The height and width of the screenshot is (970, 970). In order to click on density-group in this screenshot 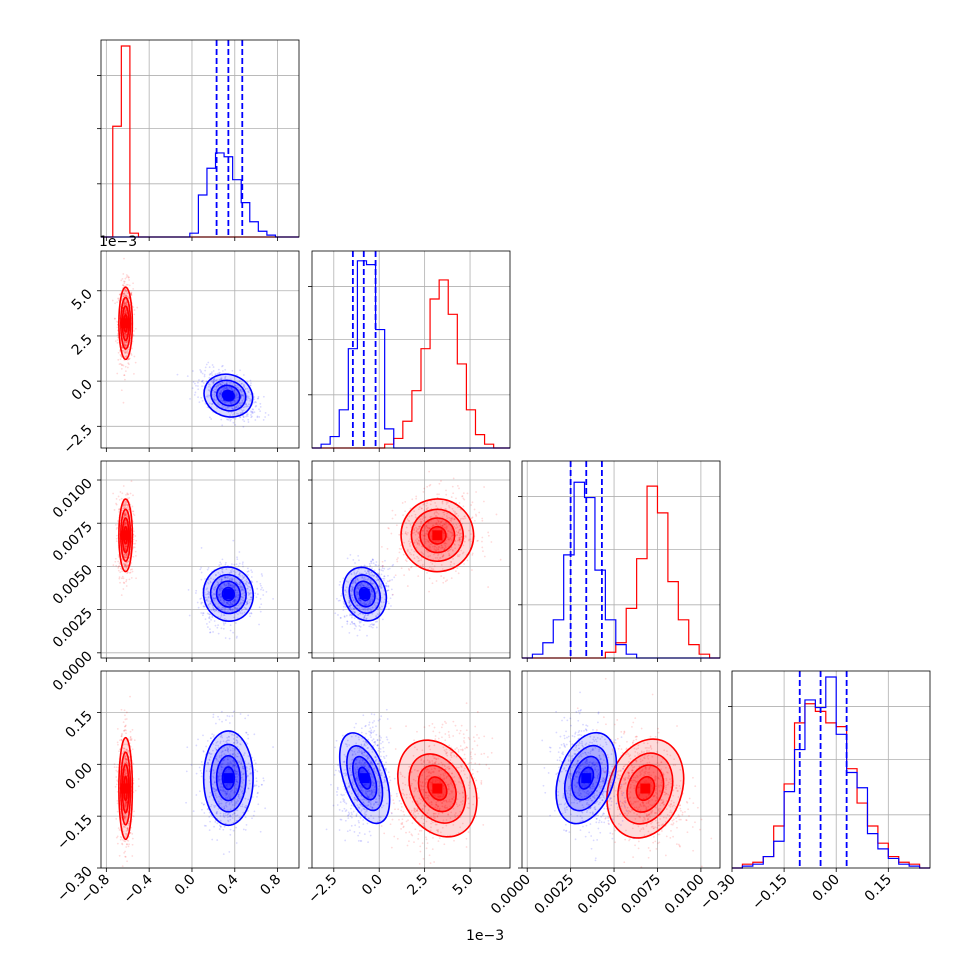, I will do `click(190, 342)`.